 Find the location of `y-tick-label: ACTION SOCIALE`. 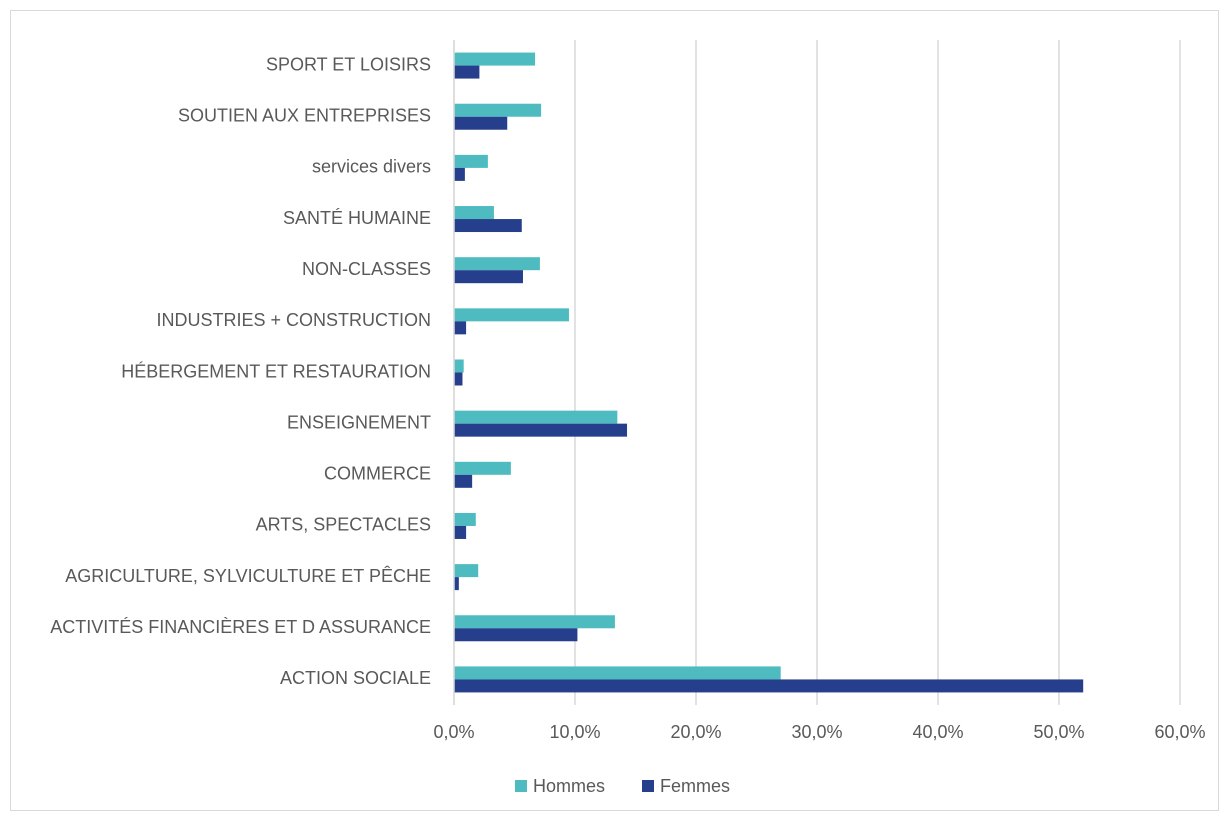

y-tick-label: ACTION SOCIALE is located at coordinates (355, 678).